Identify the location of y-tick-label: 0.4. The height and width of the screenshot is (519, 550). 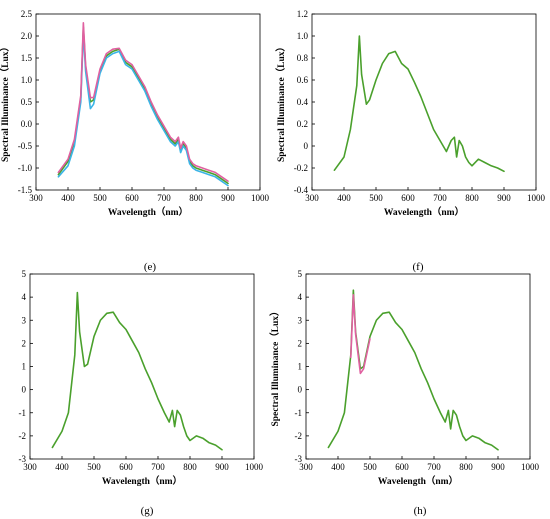
(303, 102).